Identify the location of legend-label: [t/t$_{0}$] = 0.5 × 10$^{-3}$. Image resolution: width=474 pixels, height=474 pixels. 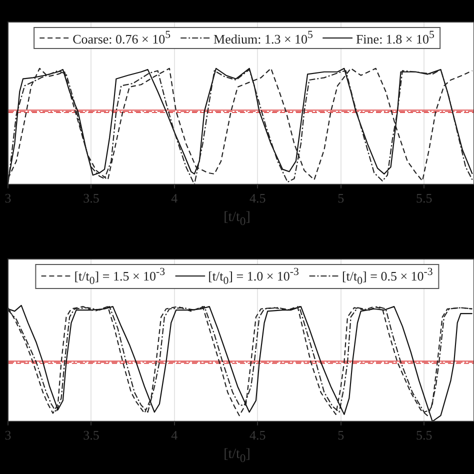
(387, 276).